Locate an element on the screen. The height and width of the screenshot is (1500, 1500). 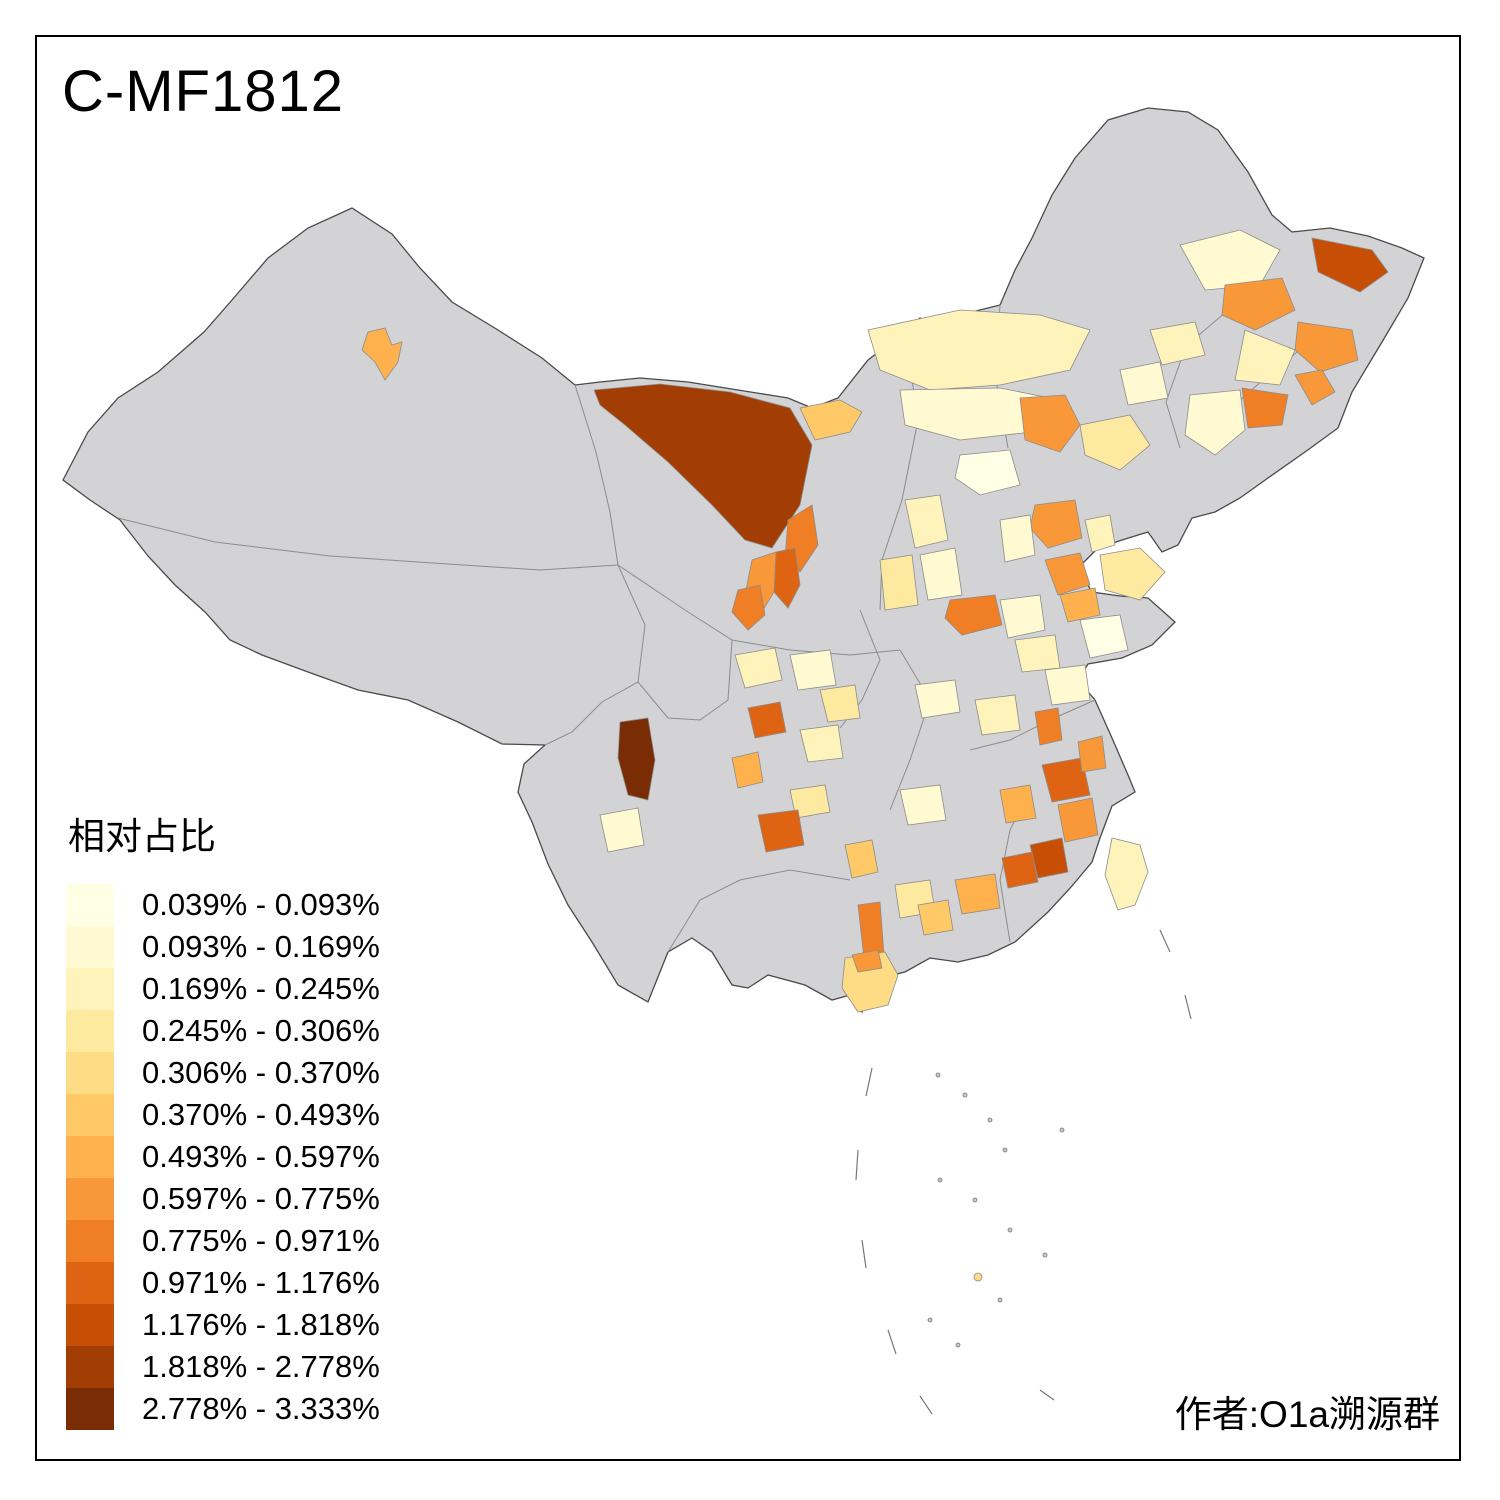
legend-title: 相对占比 is located at coordinates (142, 836).